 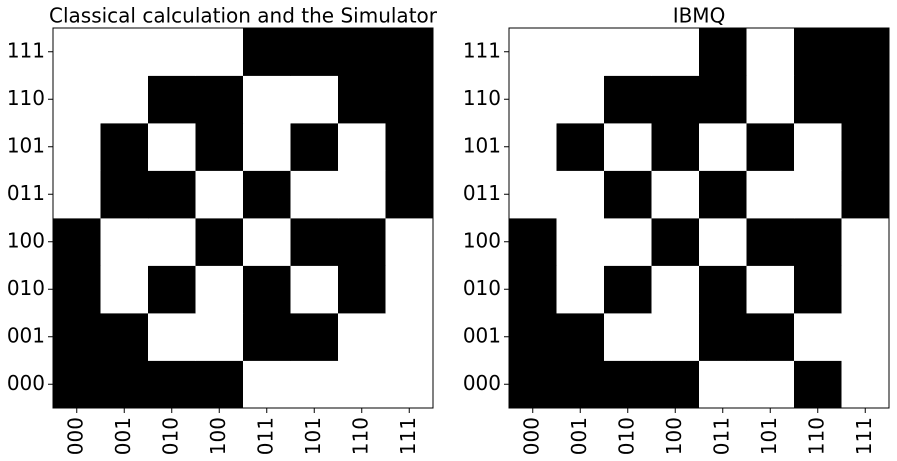 I want to click on y-tick-label: 010, so click(x=482, y=288).